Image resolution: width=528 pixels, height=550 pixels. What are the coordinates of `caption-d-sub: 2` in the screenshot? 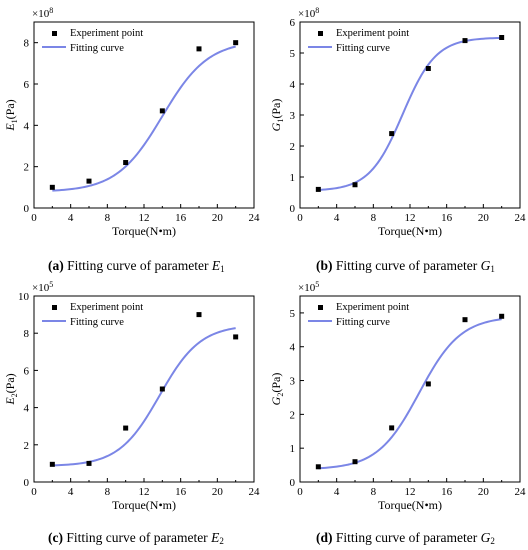 It's located at (492, 541).